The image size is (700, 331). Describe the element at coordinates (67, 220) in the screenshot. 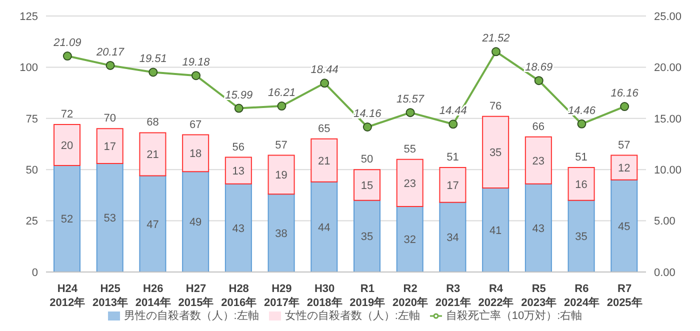

I see `data-label: 52` at that location.